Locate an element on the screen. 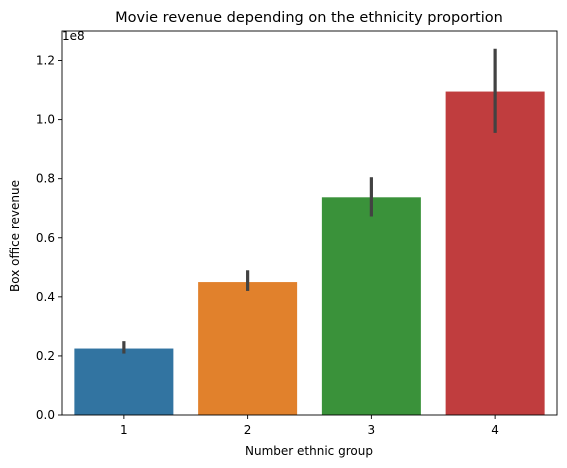 The image size is (567, 468). y-tick-label: 0.2 is located at coordinates (45, 356).